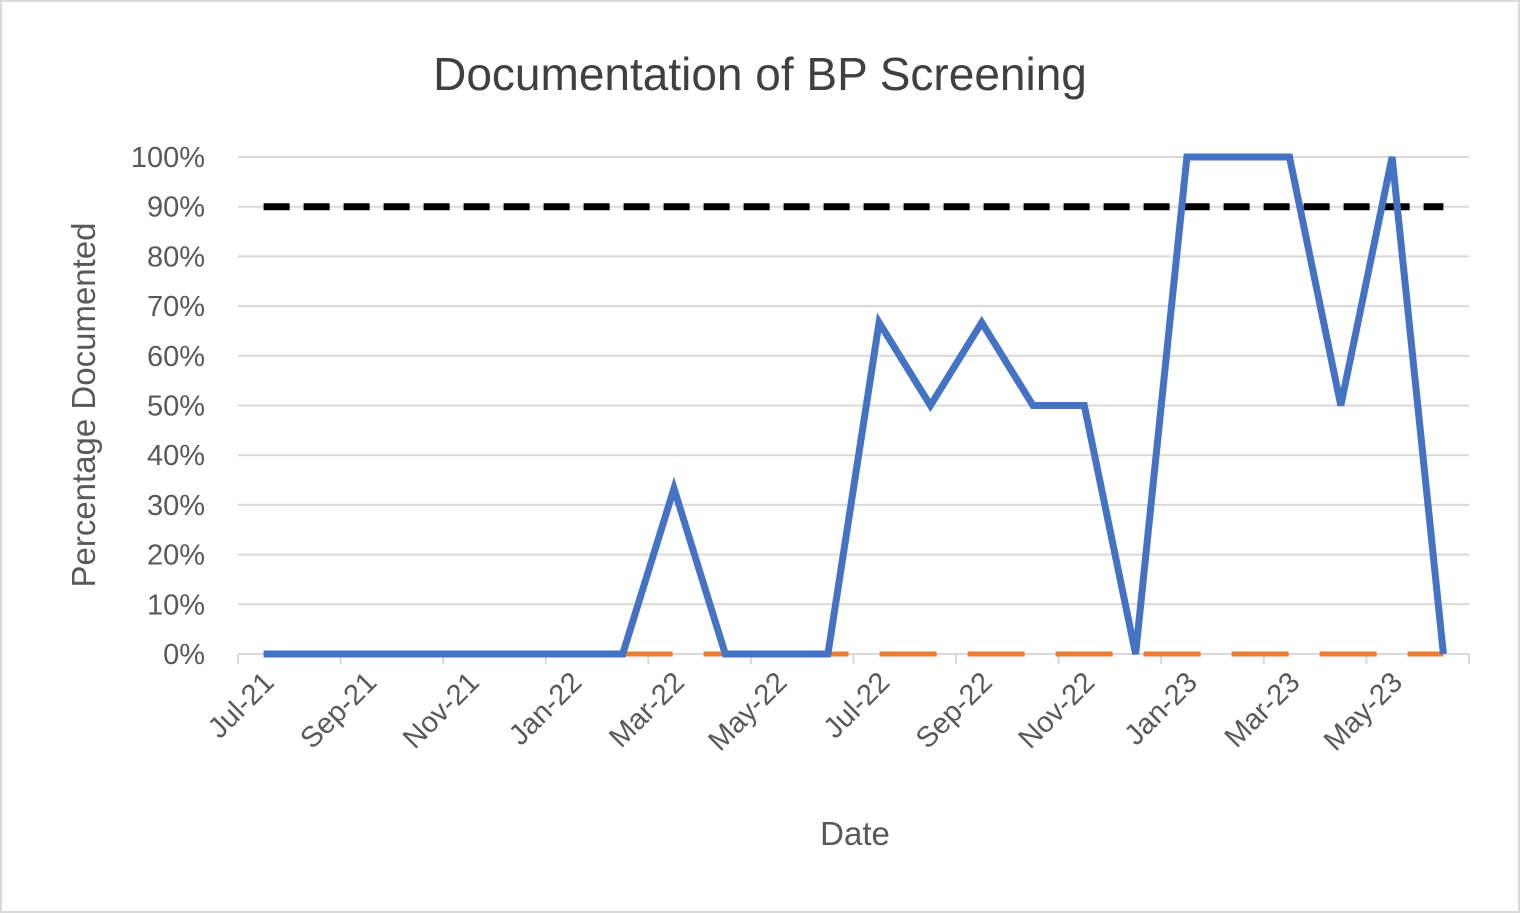 This screenshot has height=913, width=1520. I want to click on x-tick-label: Jul-21, so click(241, 705).